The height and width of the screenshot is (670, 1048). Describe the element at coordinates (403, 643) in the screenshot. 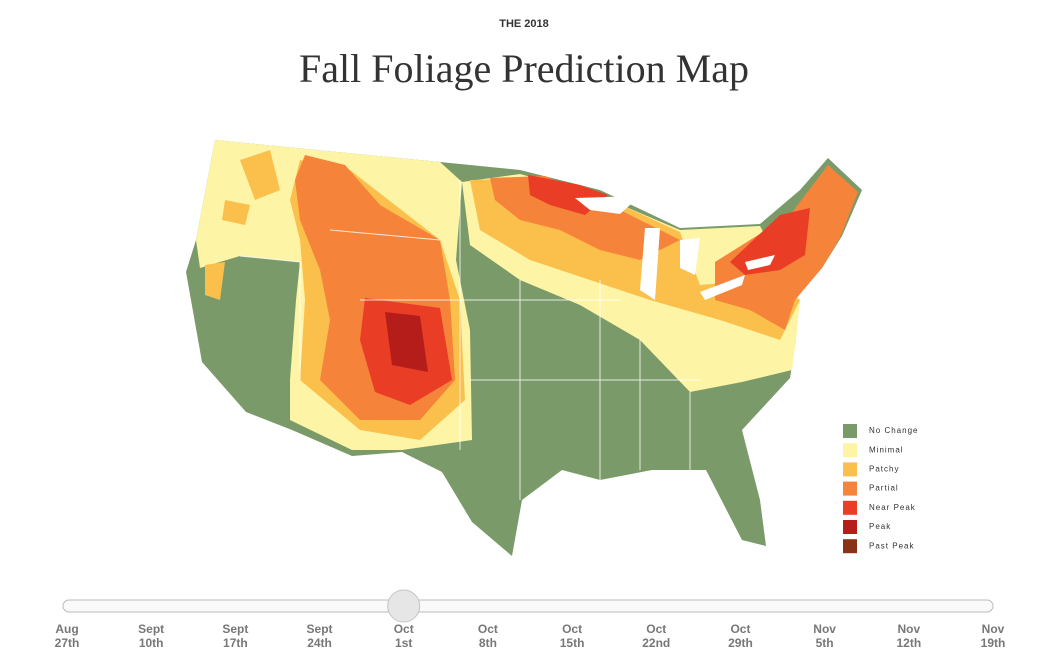

I see `slider-day: 1st` at that location.